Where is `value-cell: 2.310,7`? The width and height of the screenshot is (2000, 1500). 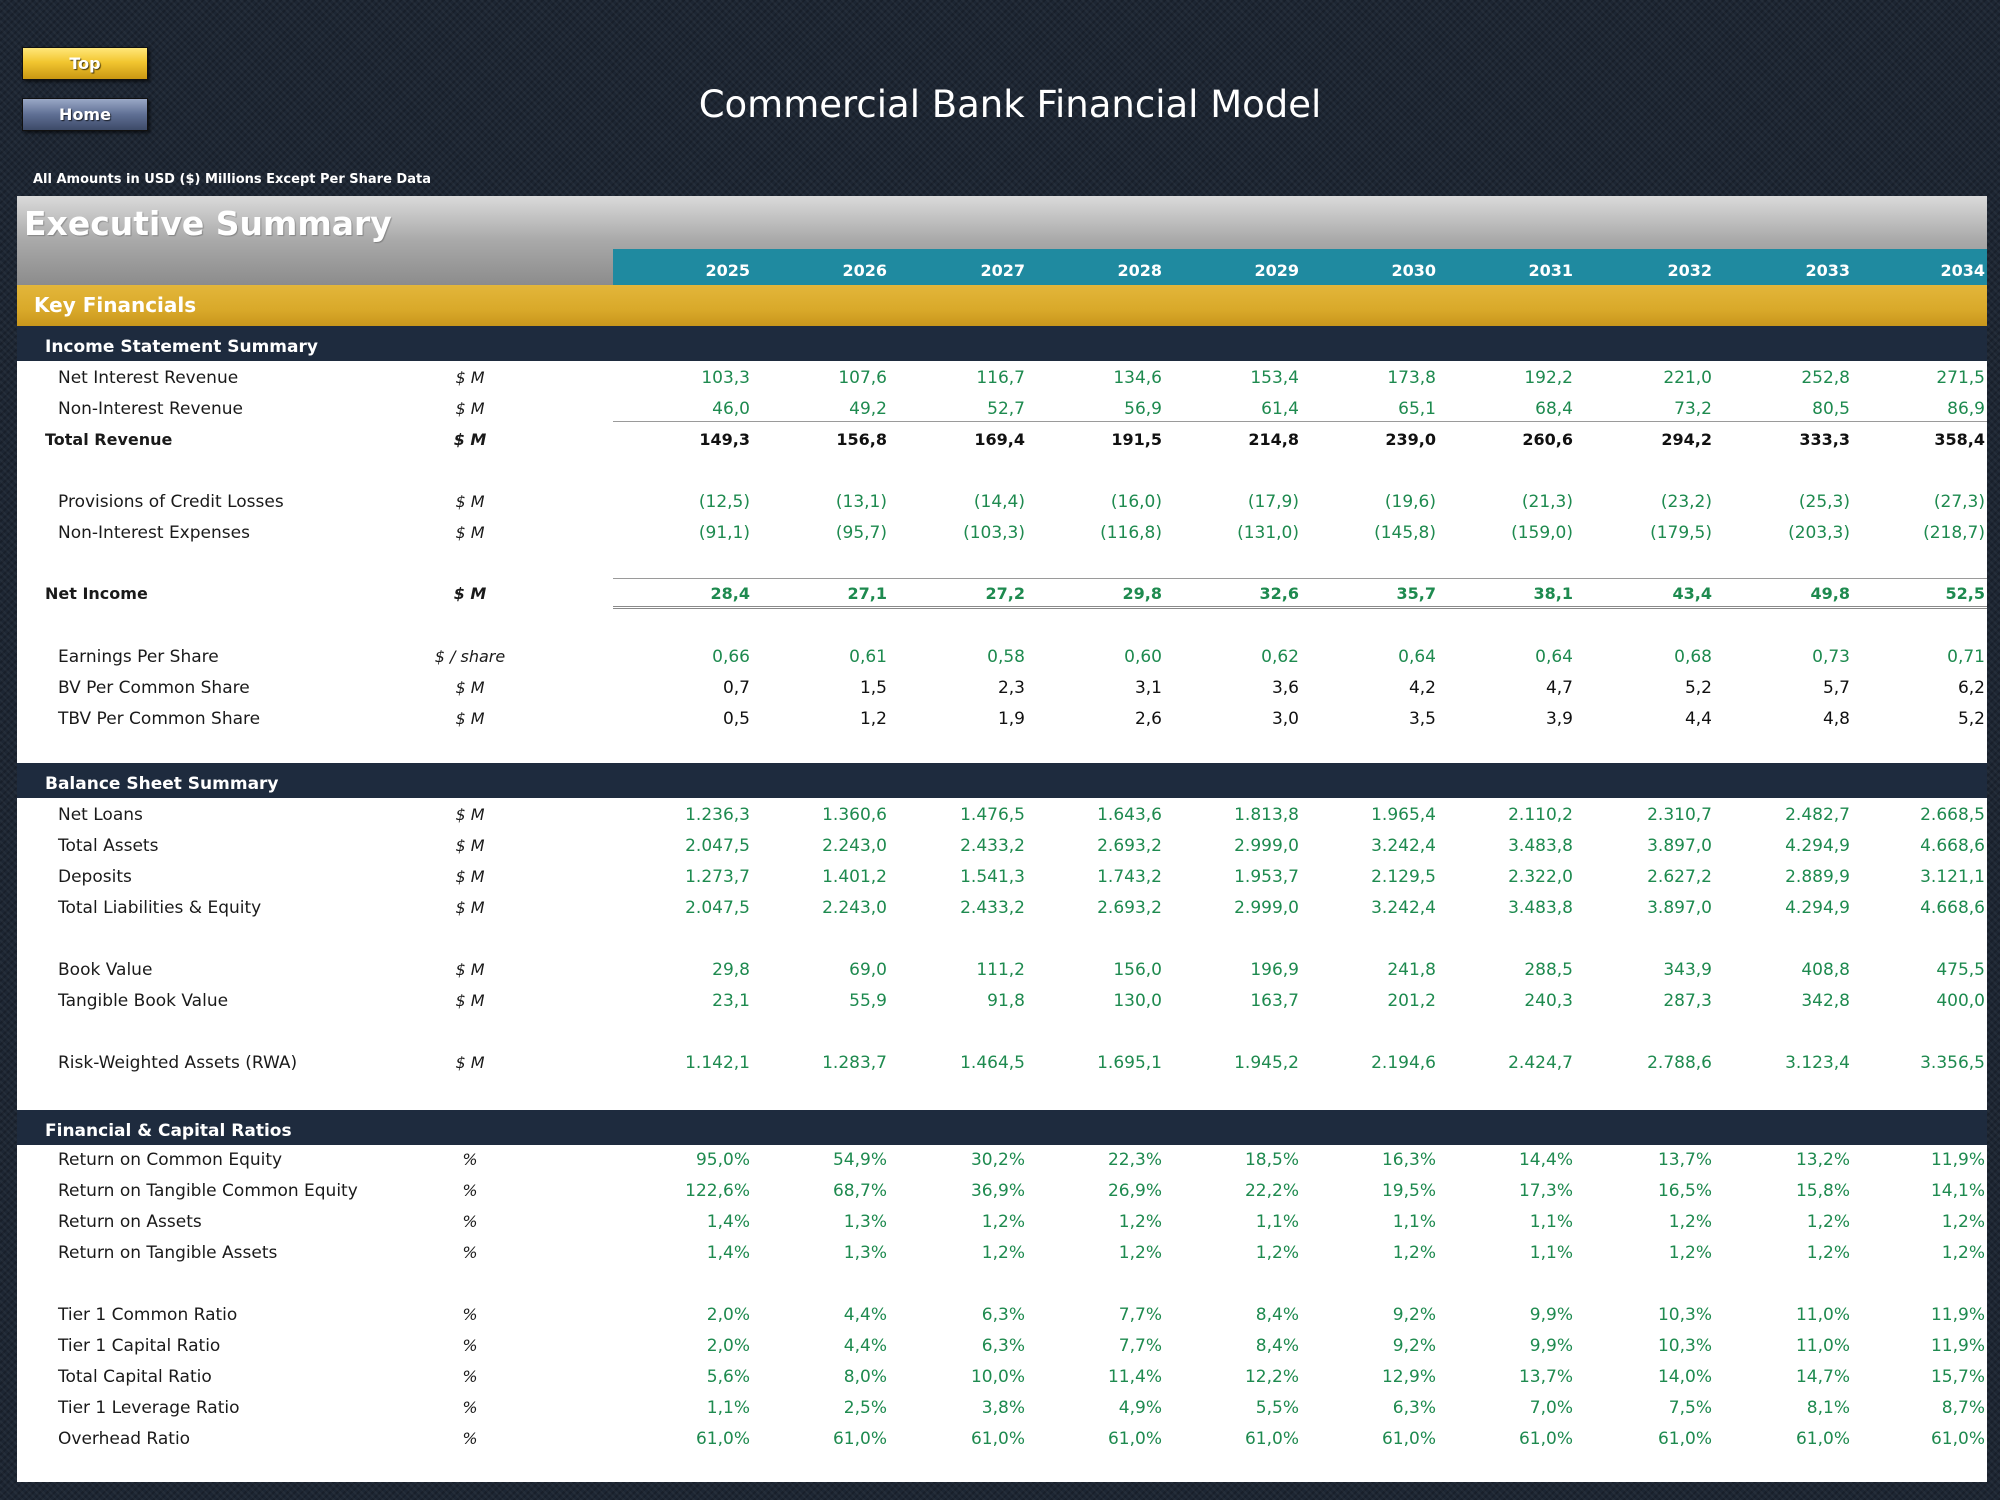 value-cell: 2.310,7 is located at coordinates (1679, 815).